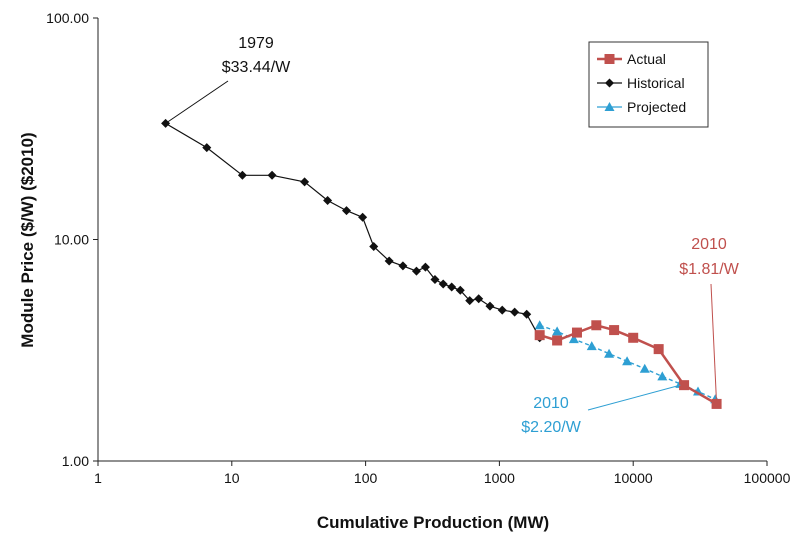 The height and width of the screenshot is (538, 798). Describe the element at coordinates (67, 18) in the screenshot. I see `y-tick-label: 100.00` at that location.